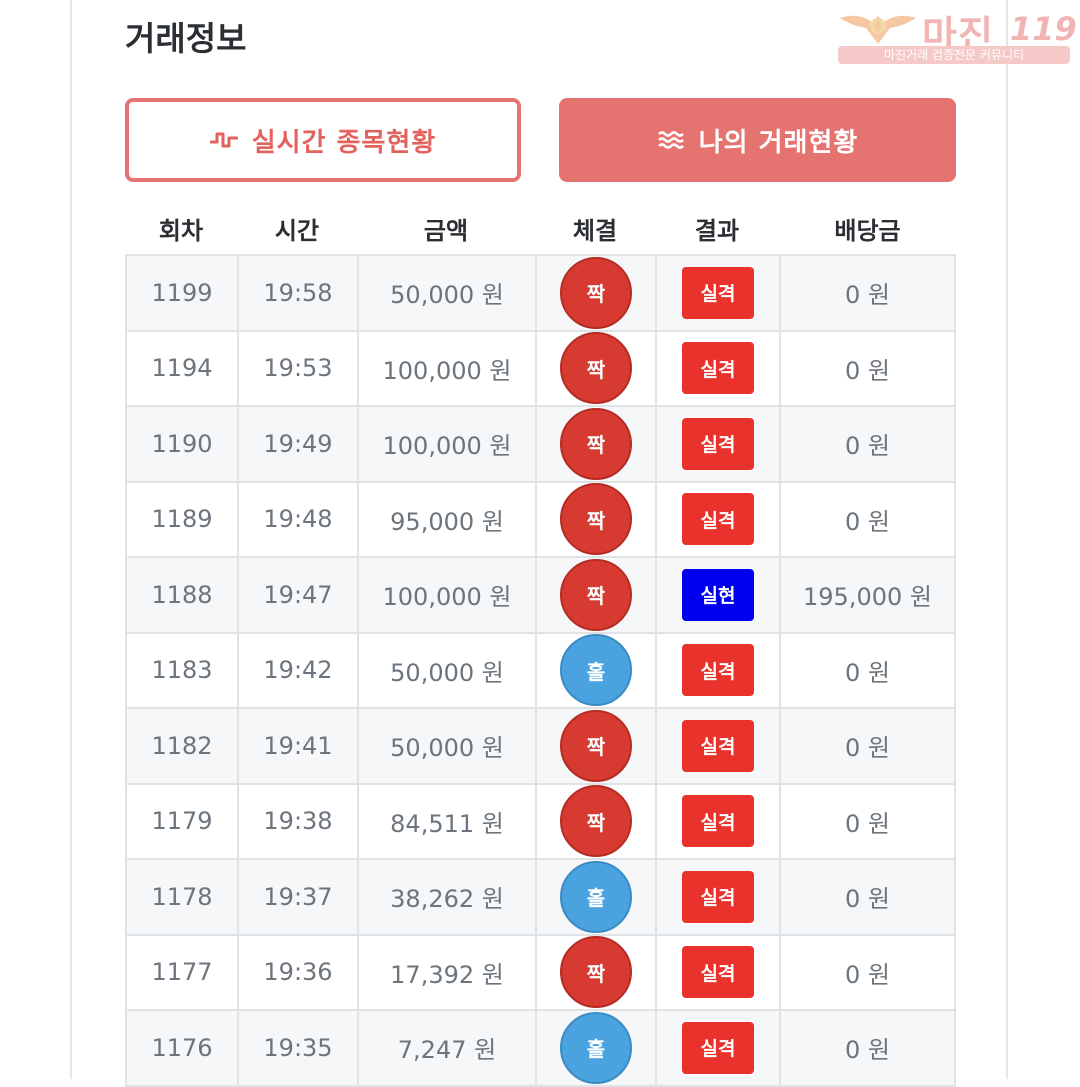 This screenshot has width=1080, height=1087. I want to click on table-header: 회차 시간 금액 체결 결과 배당금, so click(540, 228).